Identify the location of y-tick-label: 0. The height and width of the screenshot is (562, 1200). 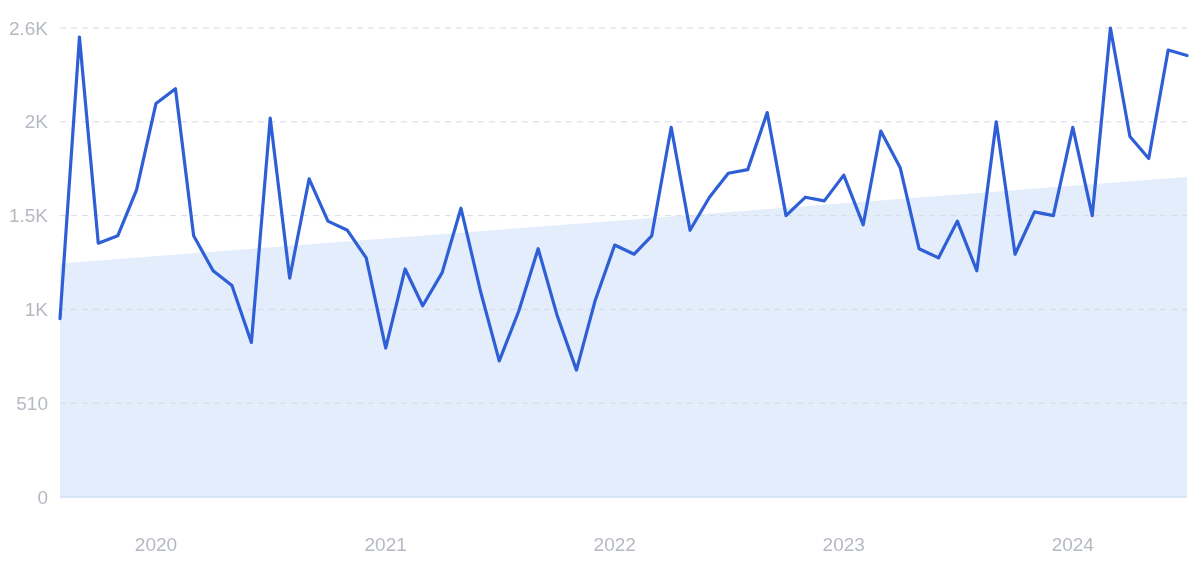
(42, 497).